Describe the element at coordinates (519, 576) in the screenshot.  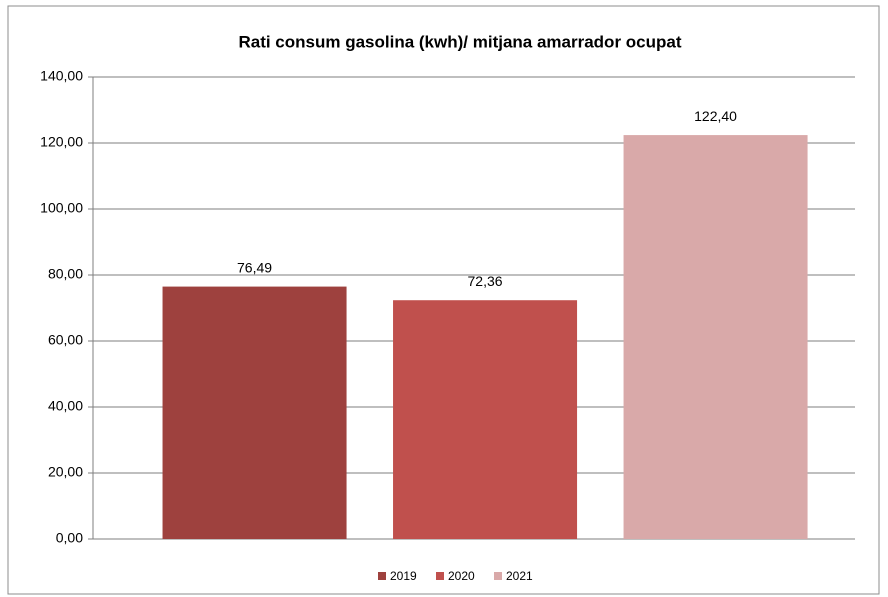
I see `legend-label: 2021` at that location.